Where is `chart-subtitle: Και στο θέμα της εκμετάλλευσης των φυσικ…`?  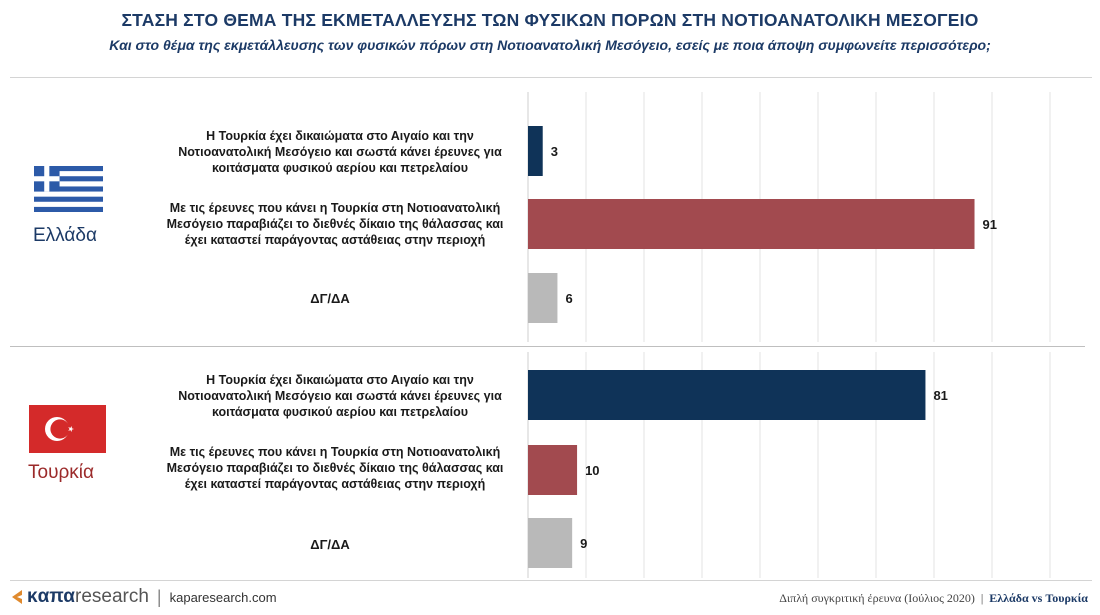 chart-subtitle: Και στο θέμα της εκμετάλλευσης των φυσικ… is located at coordinates (550, 45).